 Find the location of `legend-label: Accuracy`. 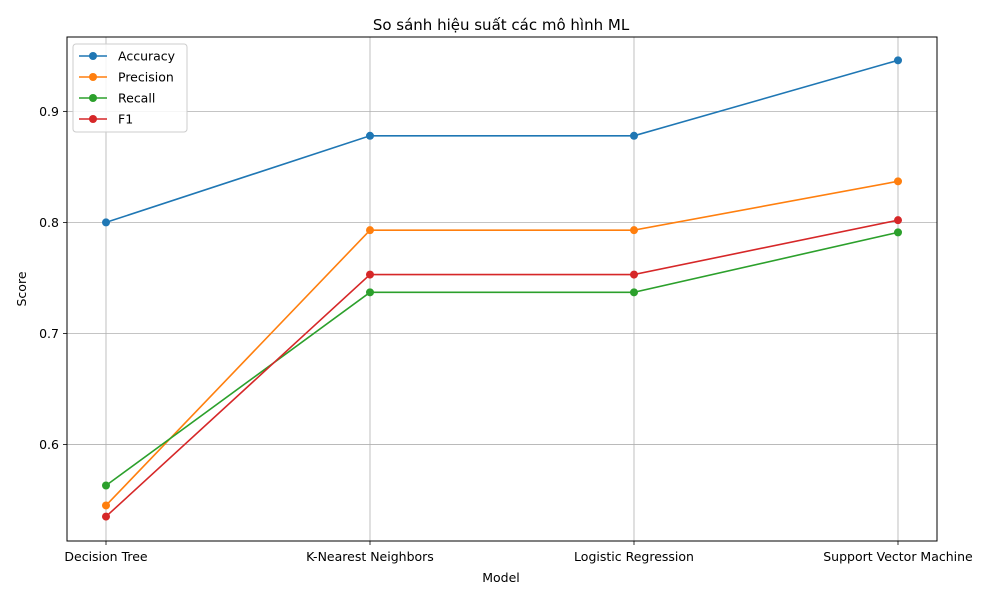

legend-label: Accuracy is located at coordinates (147, 56).